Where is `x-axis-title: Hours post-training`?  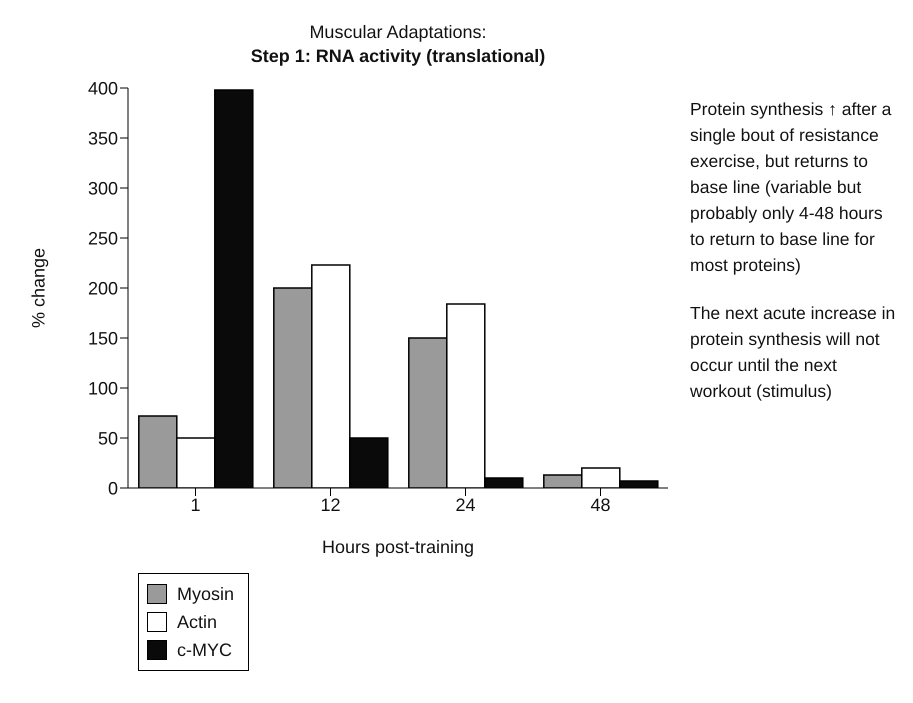
x-axis-title: Hours post-training is located at coordinates (398, 547).